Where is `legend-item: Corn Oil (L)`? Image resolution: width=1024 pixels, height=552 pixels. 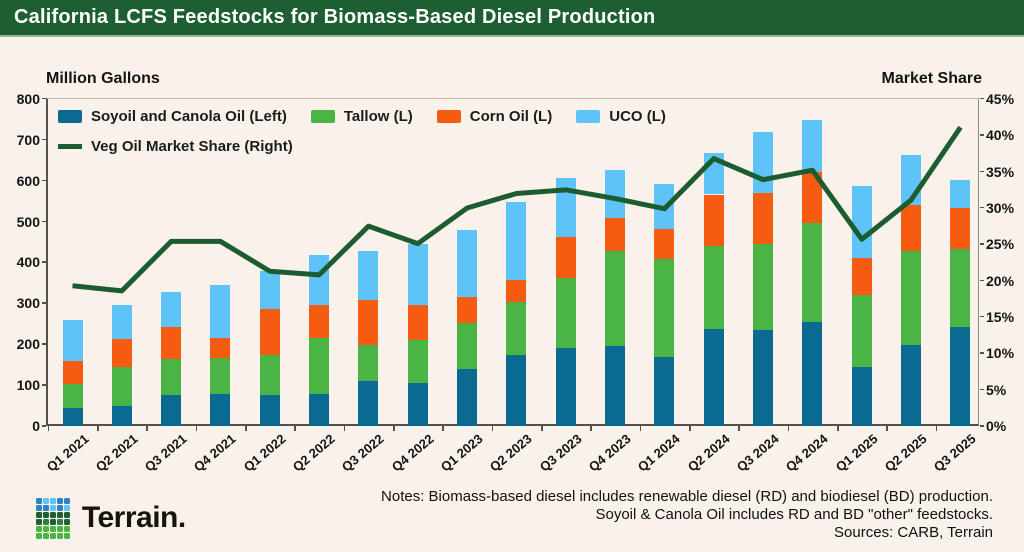 legend-item: Corn Oil (L) is located at coordinates (494, 116).